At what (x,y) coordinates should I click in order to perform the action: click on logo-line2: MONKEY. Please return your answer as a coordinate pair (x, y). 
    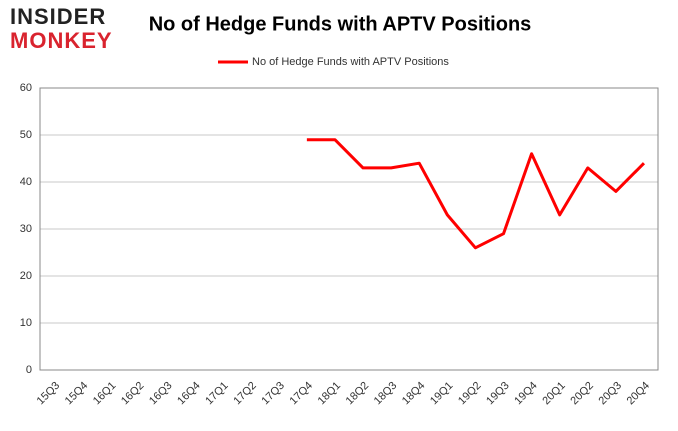
    Looking at the image, I should click on (61, 40).